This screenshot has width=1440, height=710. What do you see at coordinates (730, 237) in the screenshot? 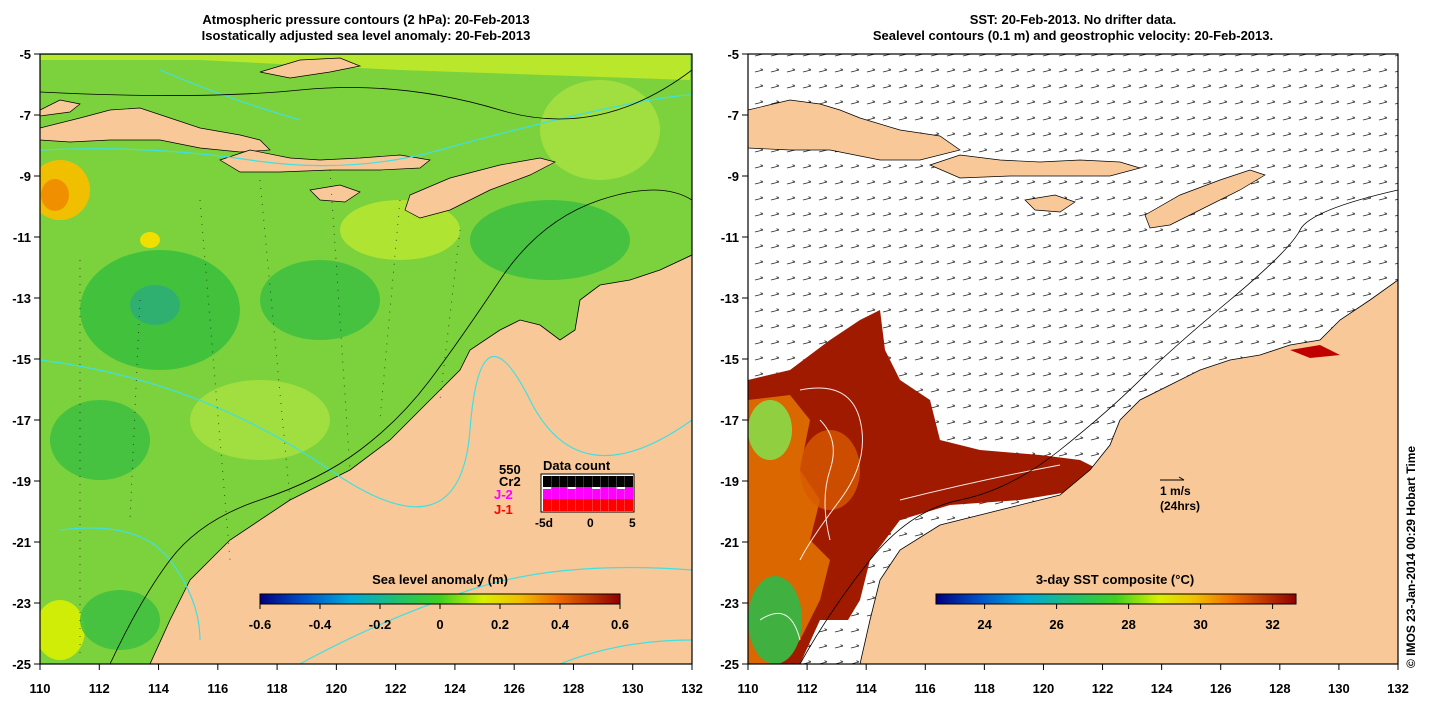
I see `right-y-tick-label: -11` at bounding box center [730, 237].